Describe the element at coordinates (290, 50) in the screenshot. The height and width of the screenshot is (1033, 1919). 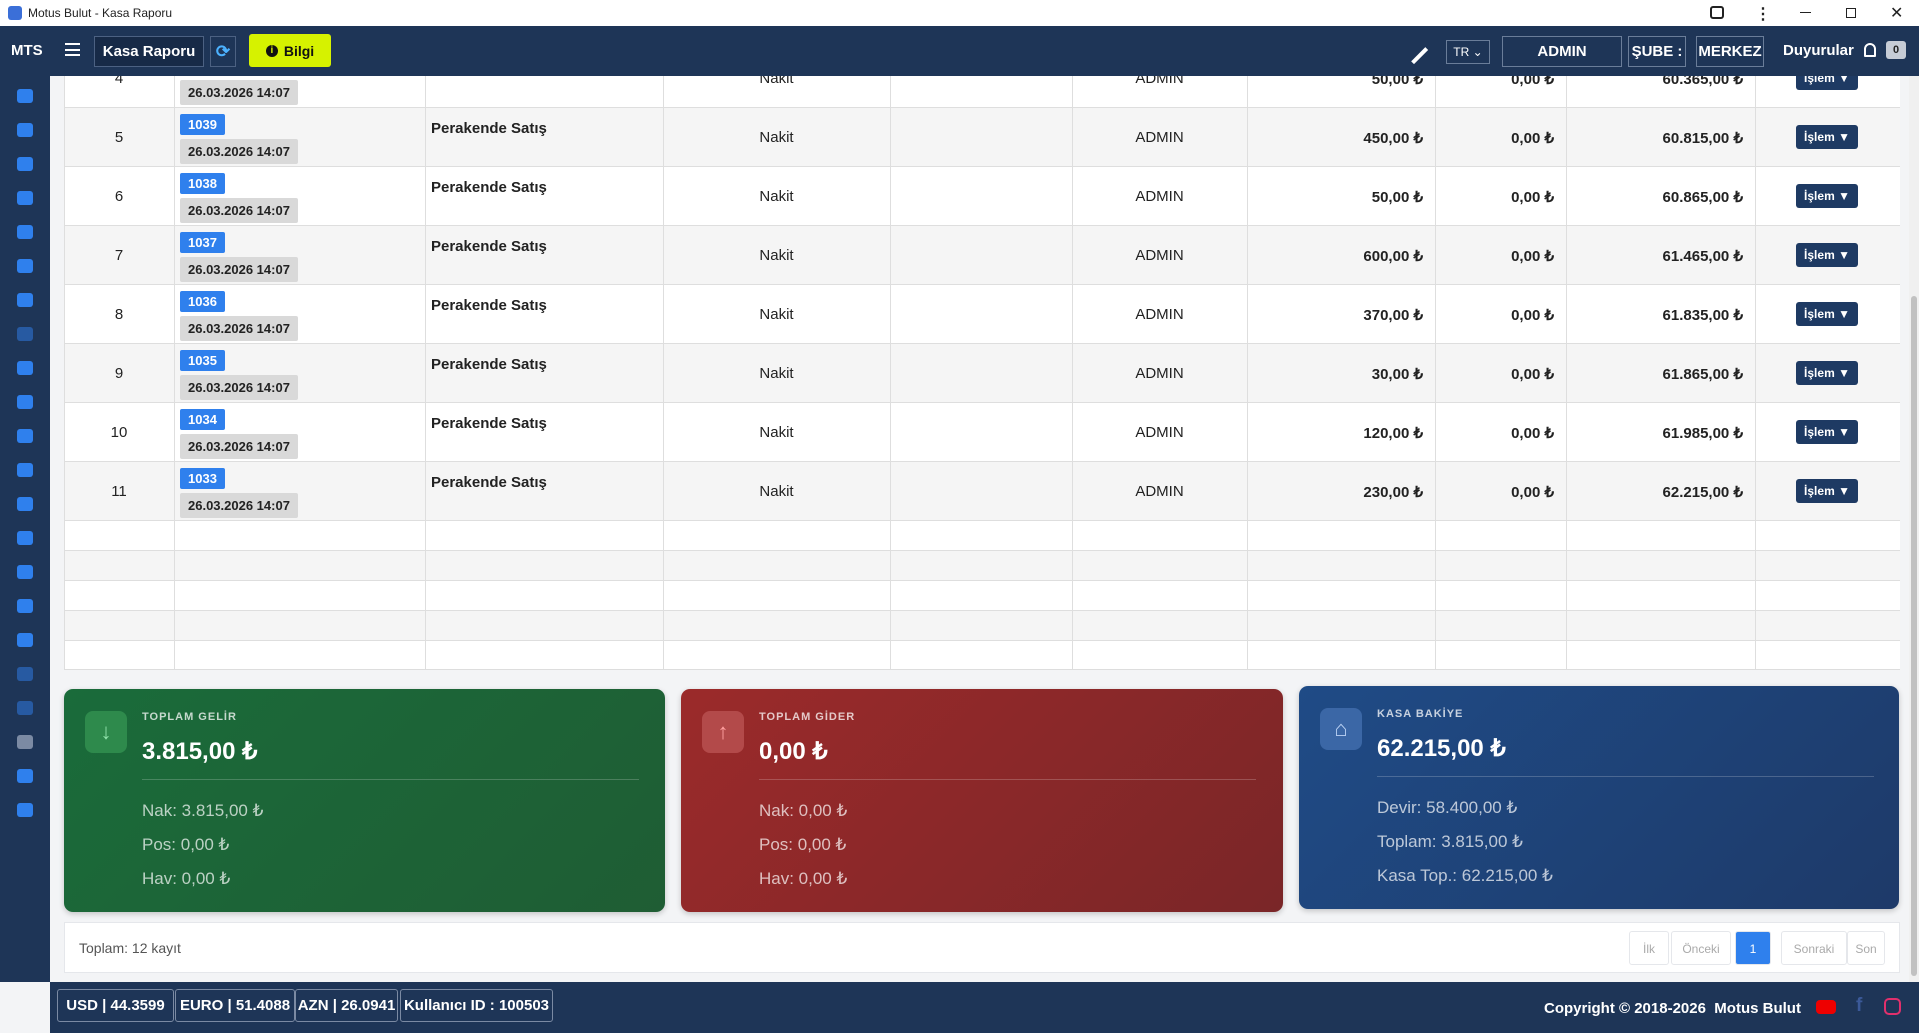
I see `info-button: i Bilgi` at that location.